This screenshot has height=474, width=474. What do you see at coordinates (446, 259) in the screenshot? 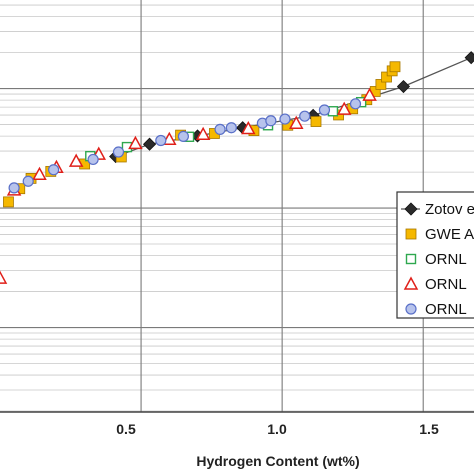
I see `legend-label-ornl-squares: ORNL` at bounding box center [446, 259].